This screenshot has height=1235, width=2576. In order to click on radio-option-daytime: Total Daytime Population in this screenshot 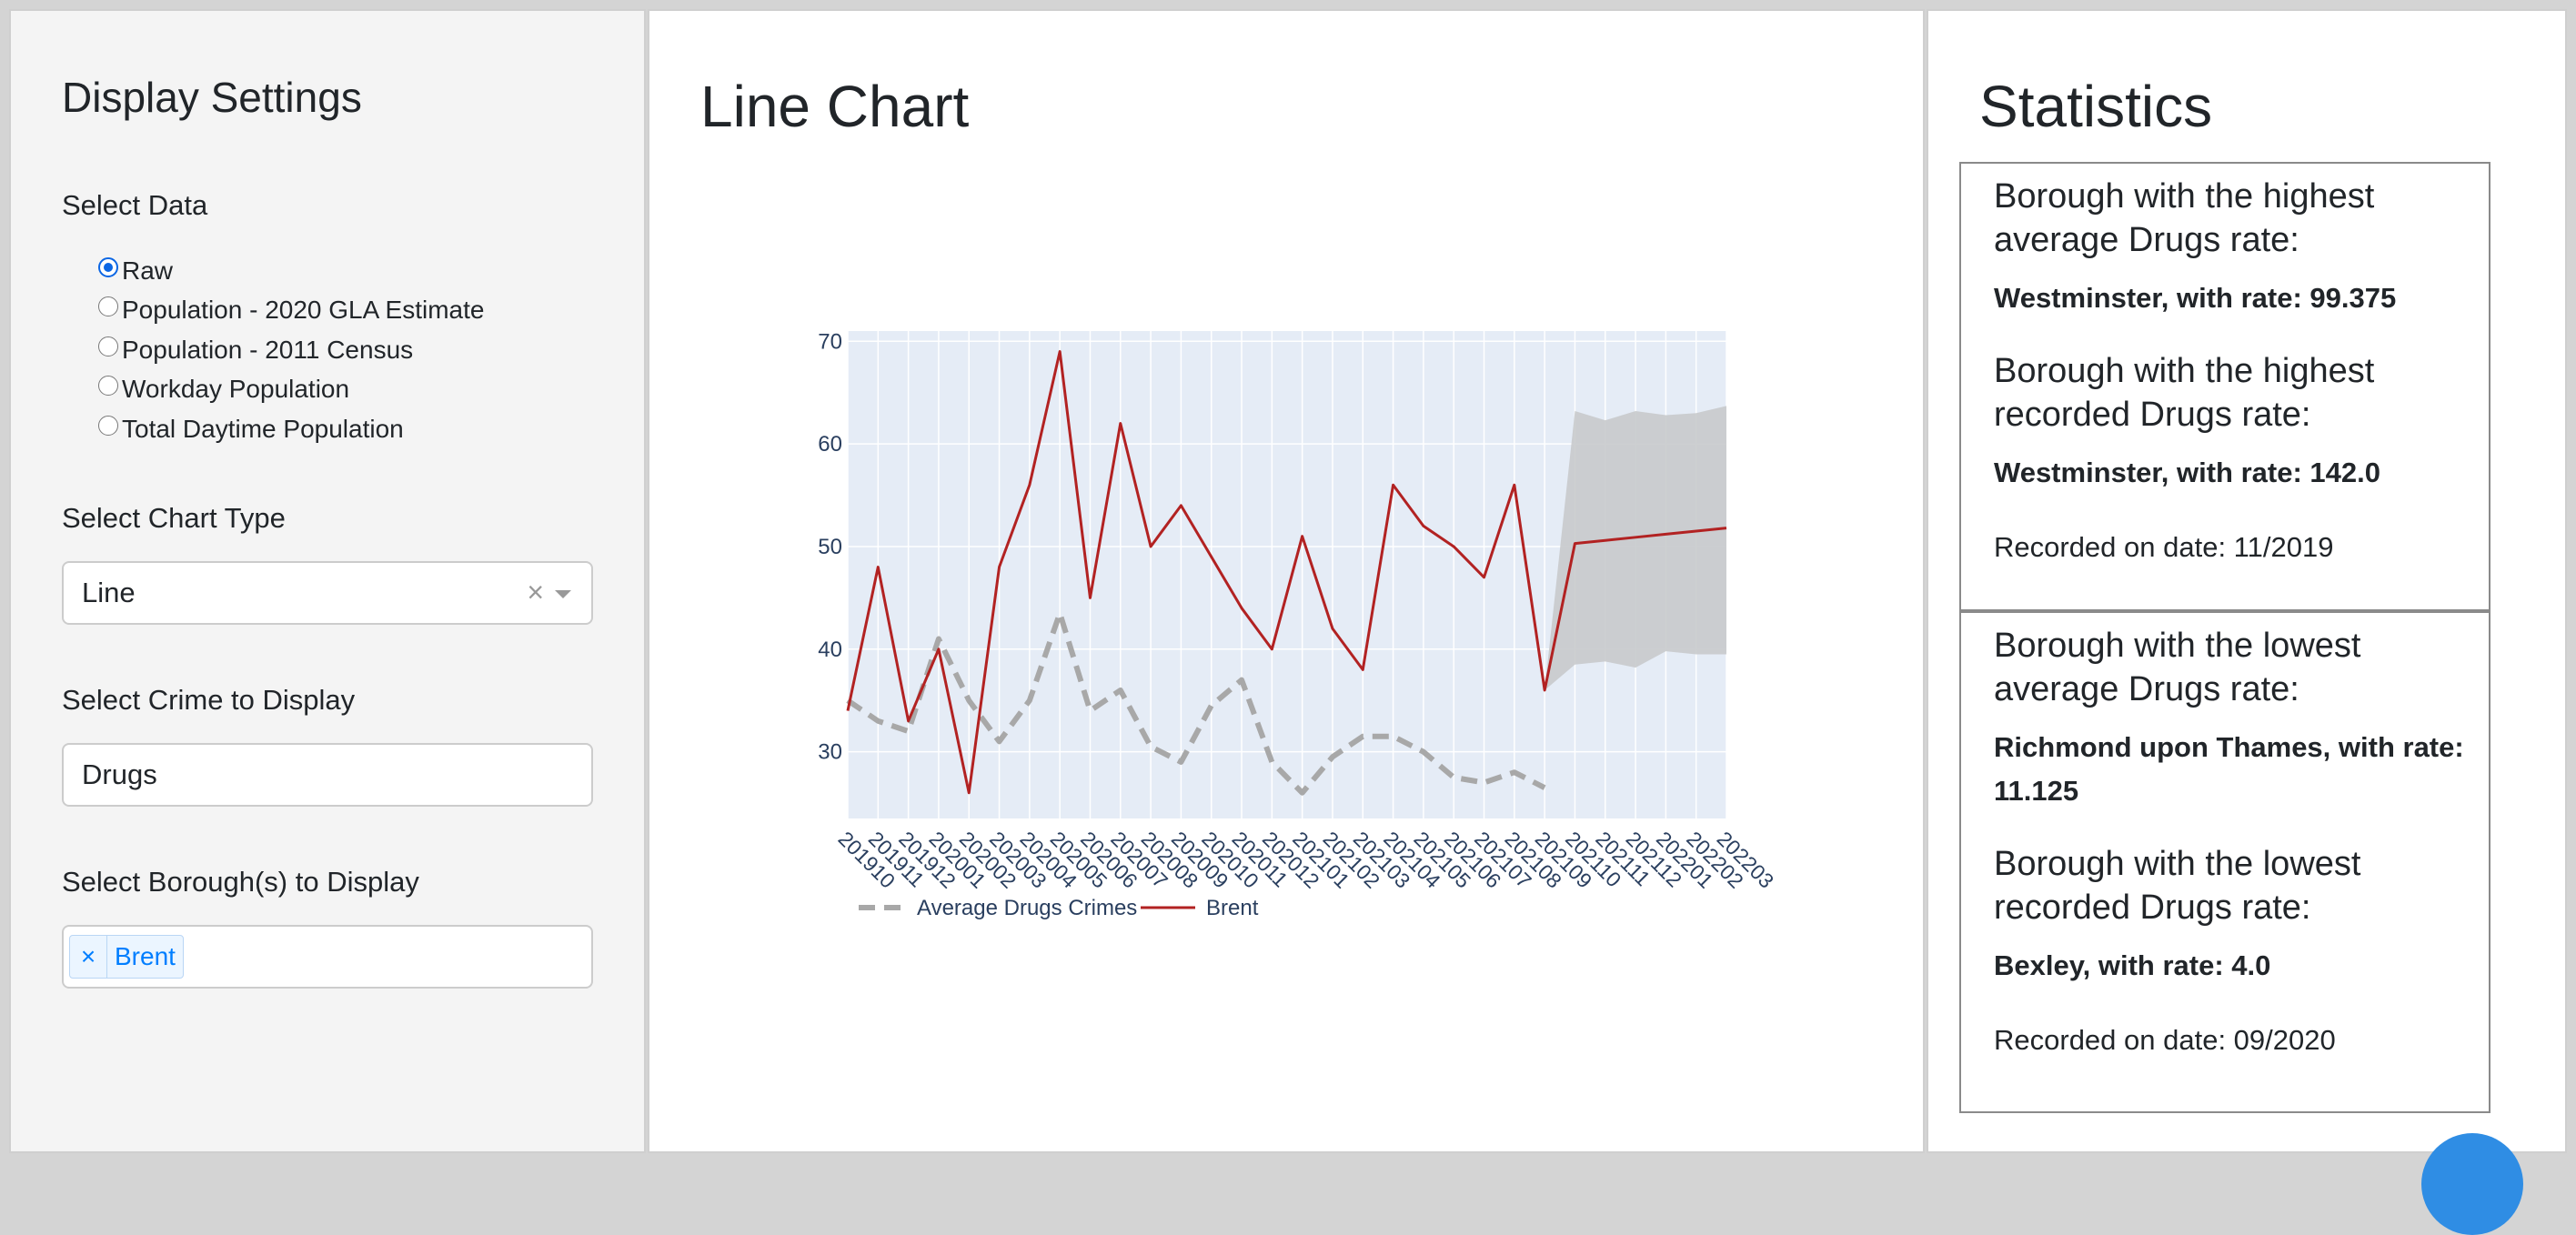, I will do `click(291, 429)`.